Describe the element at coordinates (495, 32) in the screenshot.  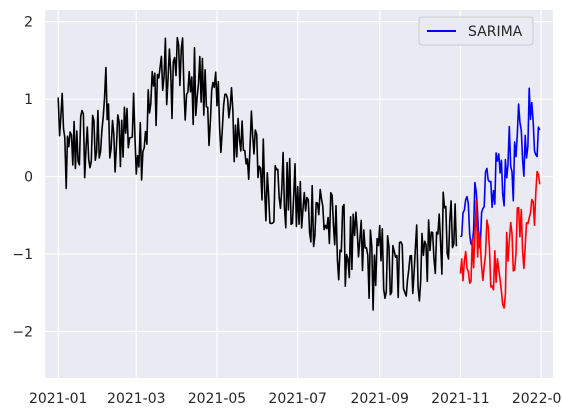
I see `legend-label-sarima: SARIMA` at that location.